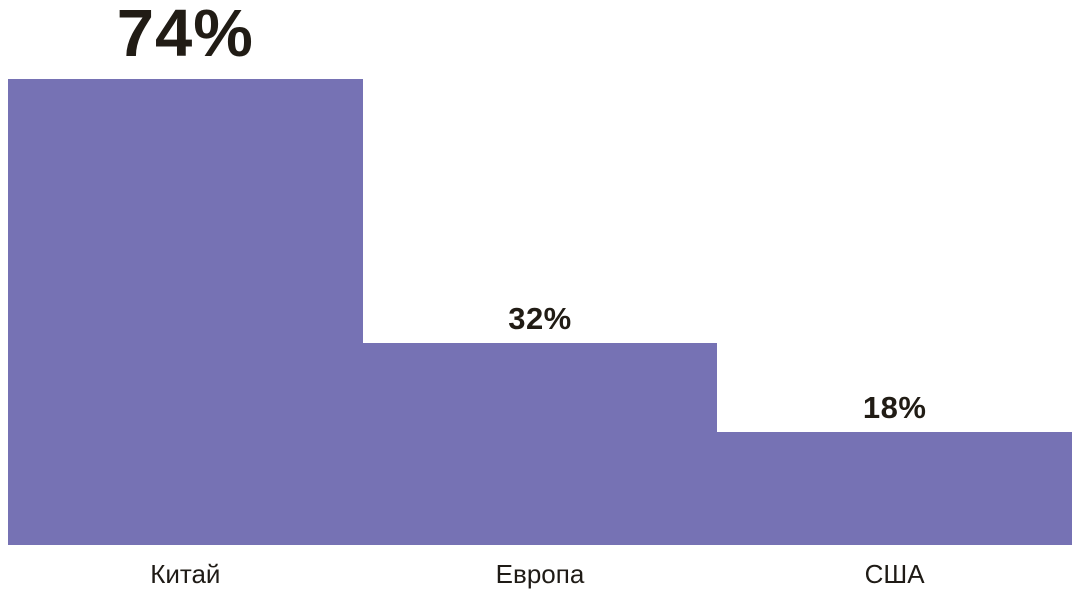 The width and height of the screenshot is (1079, 597). What do you see at coordinates (894, 488) in the screenshot?
I see `bar-usa` at bounding box center [894, 488].